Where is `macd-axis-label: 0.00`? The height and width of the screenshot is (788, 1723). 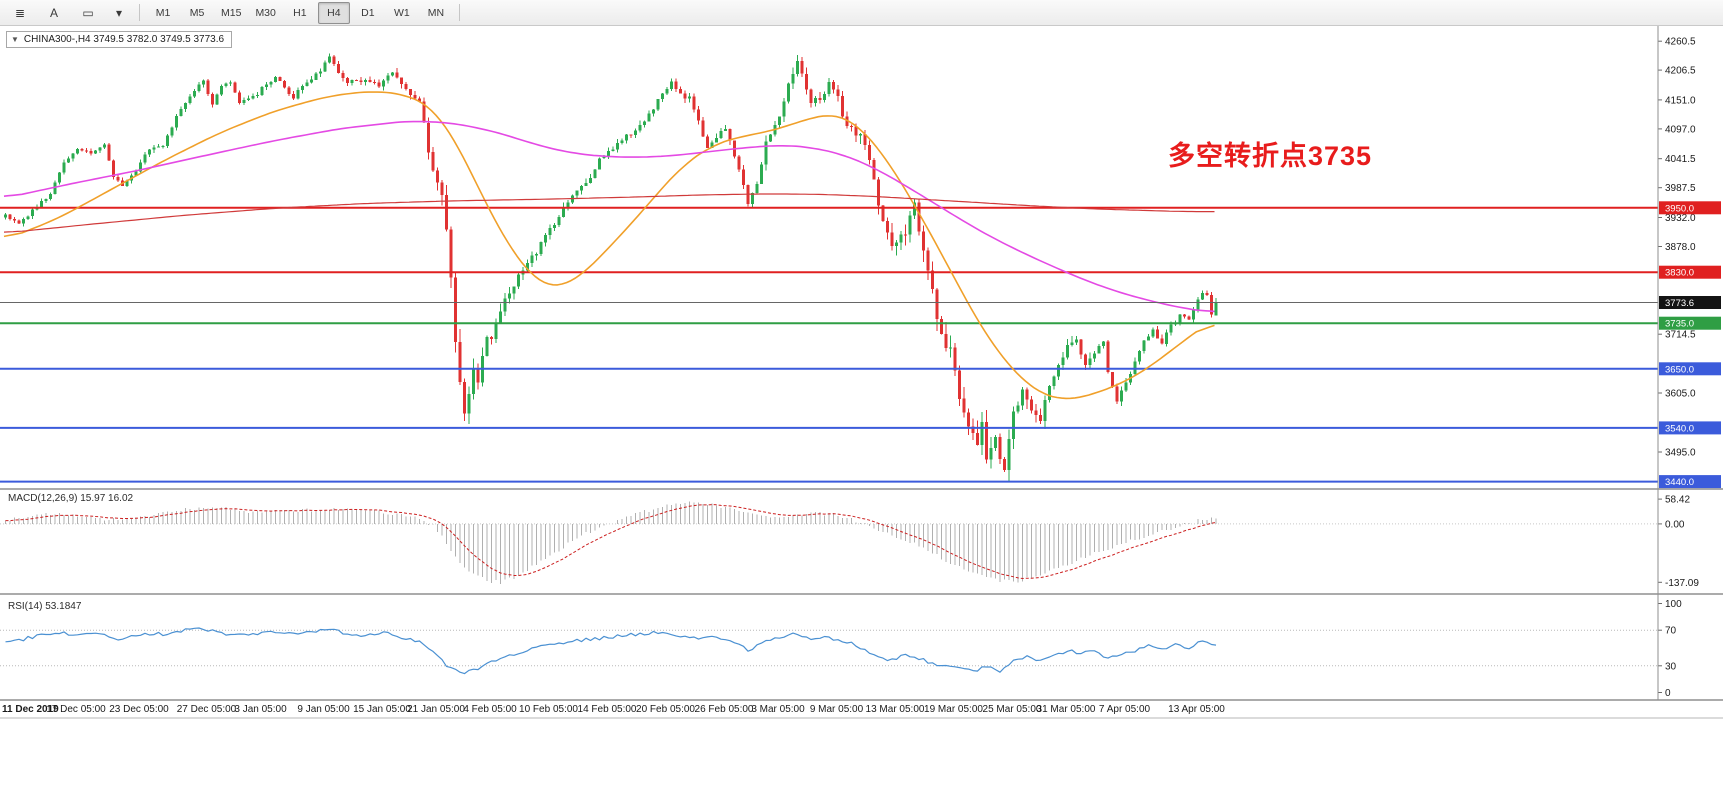 macd-axis-label: 0.00 is located at coordinates (1675, 524).